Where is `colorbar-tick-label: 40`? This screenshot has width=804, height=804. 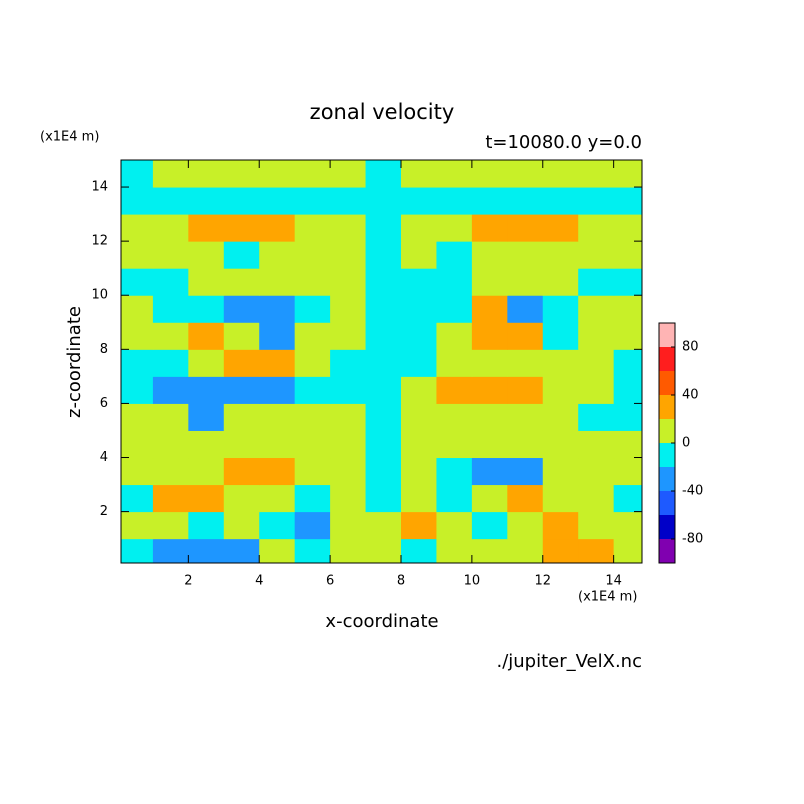
colorbar-tick-label: 40 is located at coordinates (690, 395).